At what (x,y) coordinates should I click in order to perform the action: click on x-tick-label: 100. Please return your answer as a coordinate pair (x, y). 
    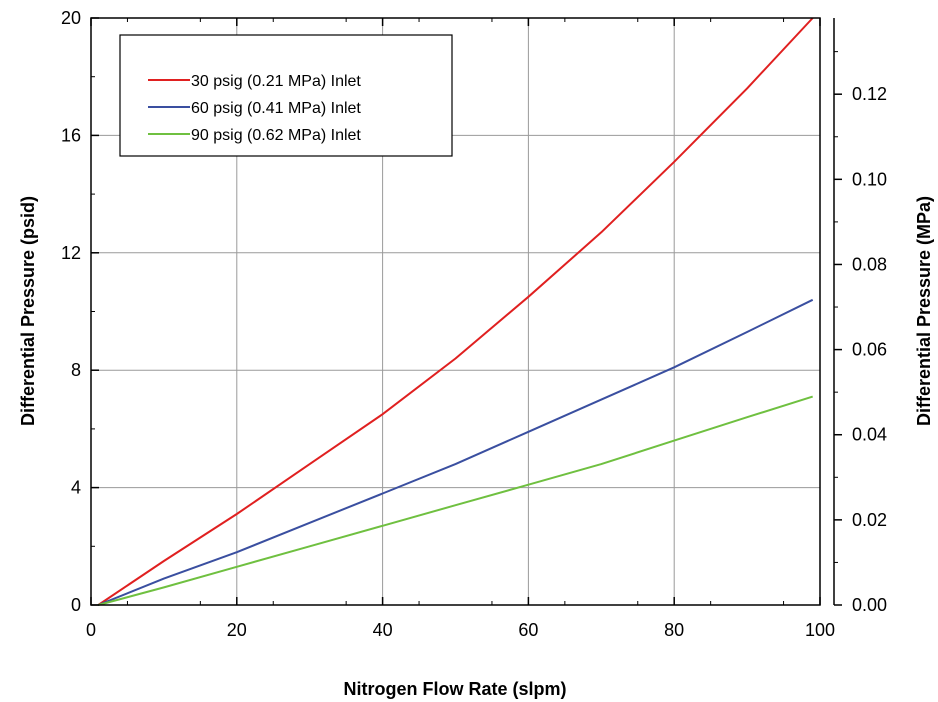
    Looking at the image, I should click on (820, 630).